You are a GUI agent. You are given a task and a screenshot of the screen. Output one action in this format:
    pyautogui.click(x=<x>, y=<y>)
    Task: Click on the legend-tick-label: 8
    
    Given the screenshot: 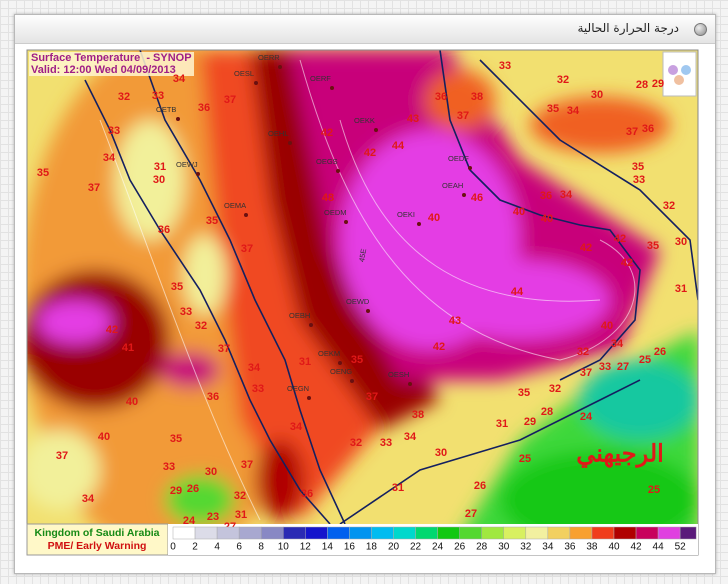 What is the action you would take?
    pyautogui.click(x=261, y=547)
    